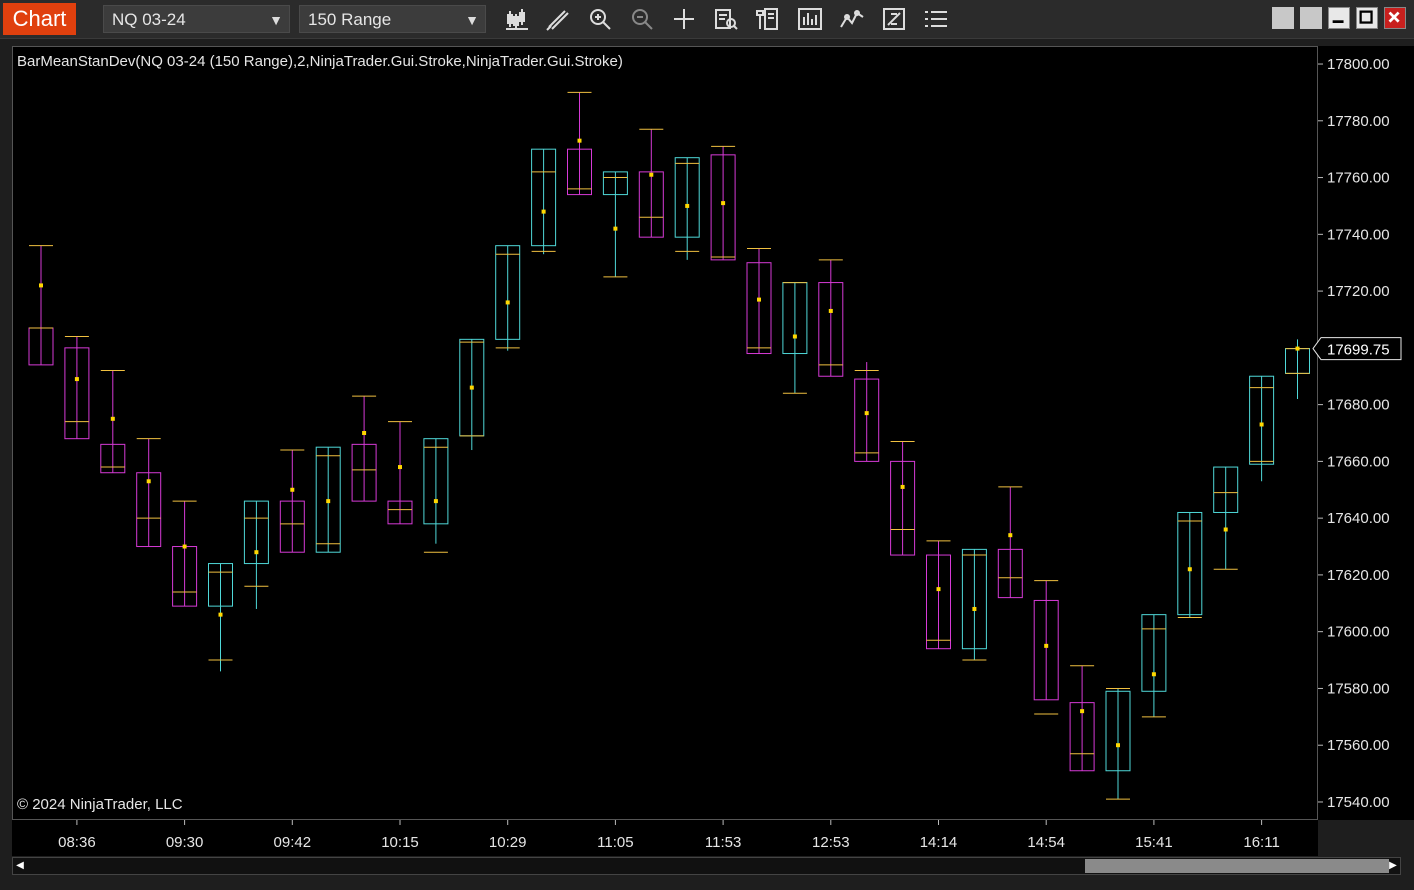  What do you see at coordinates (684, 19) in the screenshot?
I see `crosshair-icon` at bounding box center [684, 19].